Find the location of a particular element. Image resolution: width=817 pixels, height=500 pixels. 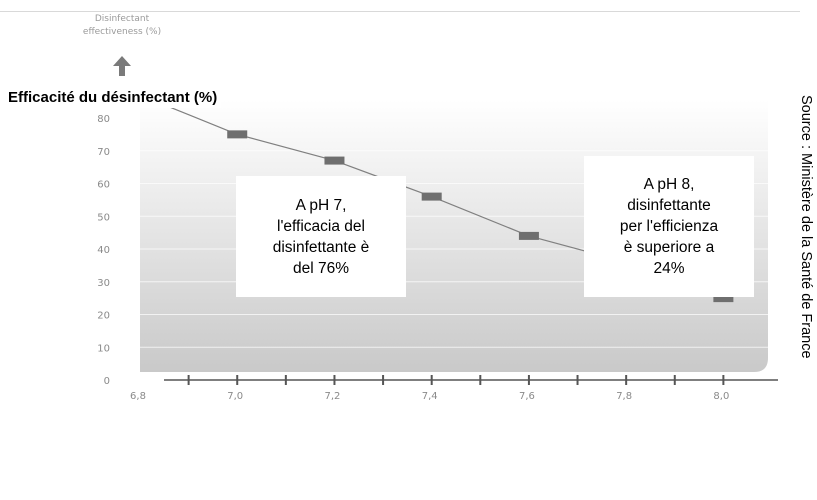

y-tick-label-1: 10 is located at coordinates (103, 348).